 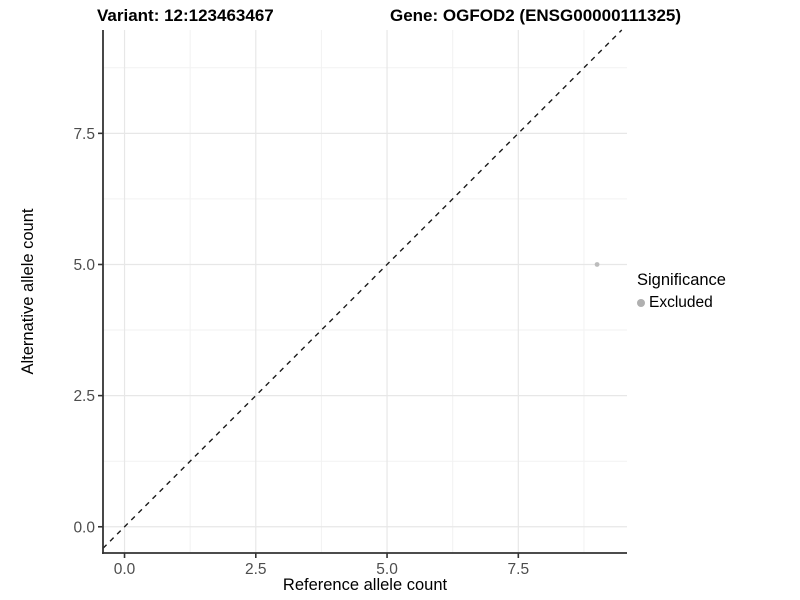 What do you see at coordinates (84, 265) in the screenshot?
I see `y-tick-label: 5.0` at bounding box center [84, 265].